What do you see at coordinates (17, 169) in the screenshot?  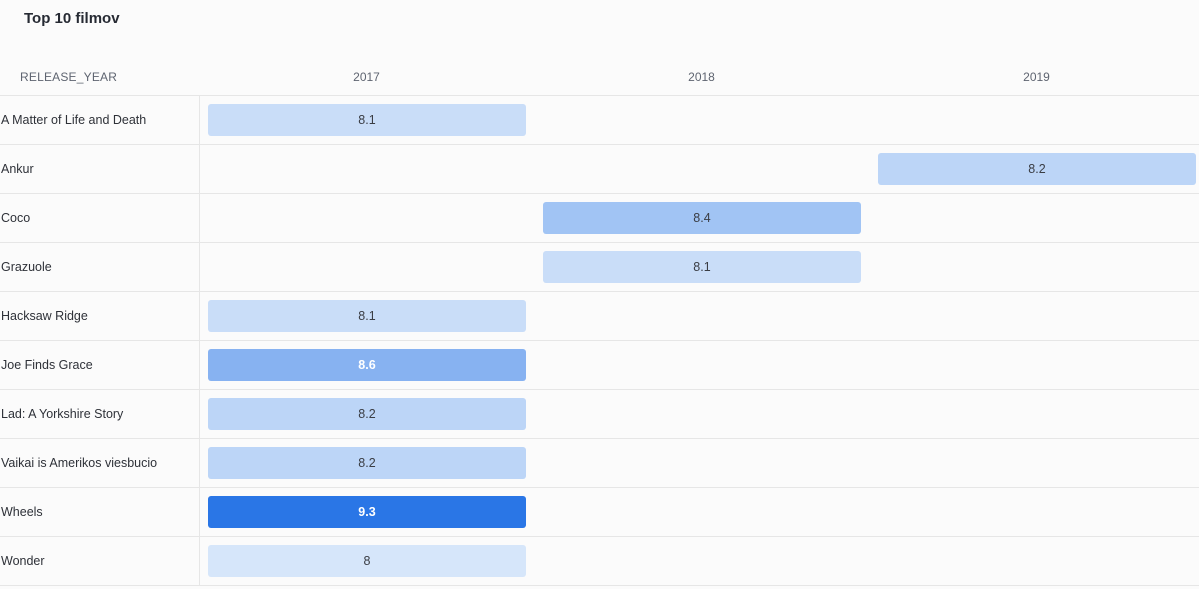 I see `row-label: Ankur` at bounding box center [17, 169].